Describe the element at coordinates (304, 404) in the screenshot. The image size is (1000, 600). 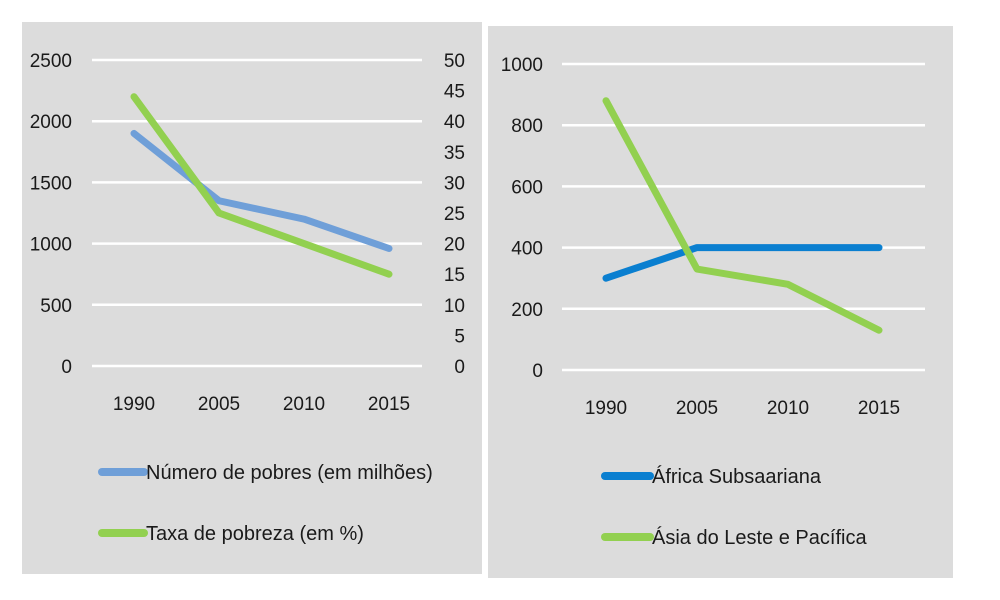
I see `left-chart-x-tick-label: 2010` at that location.